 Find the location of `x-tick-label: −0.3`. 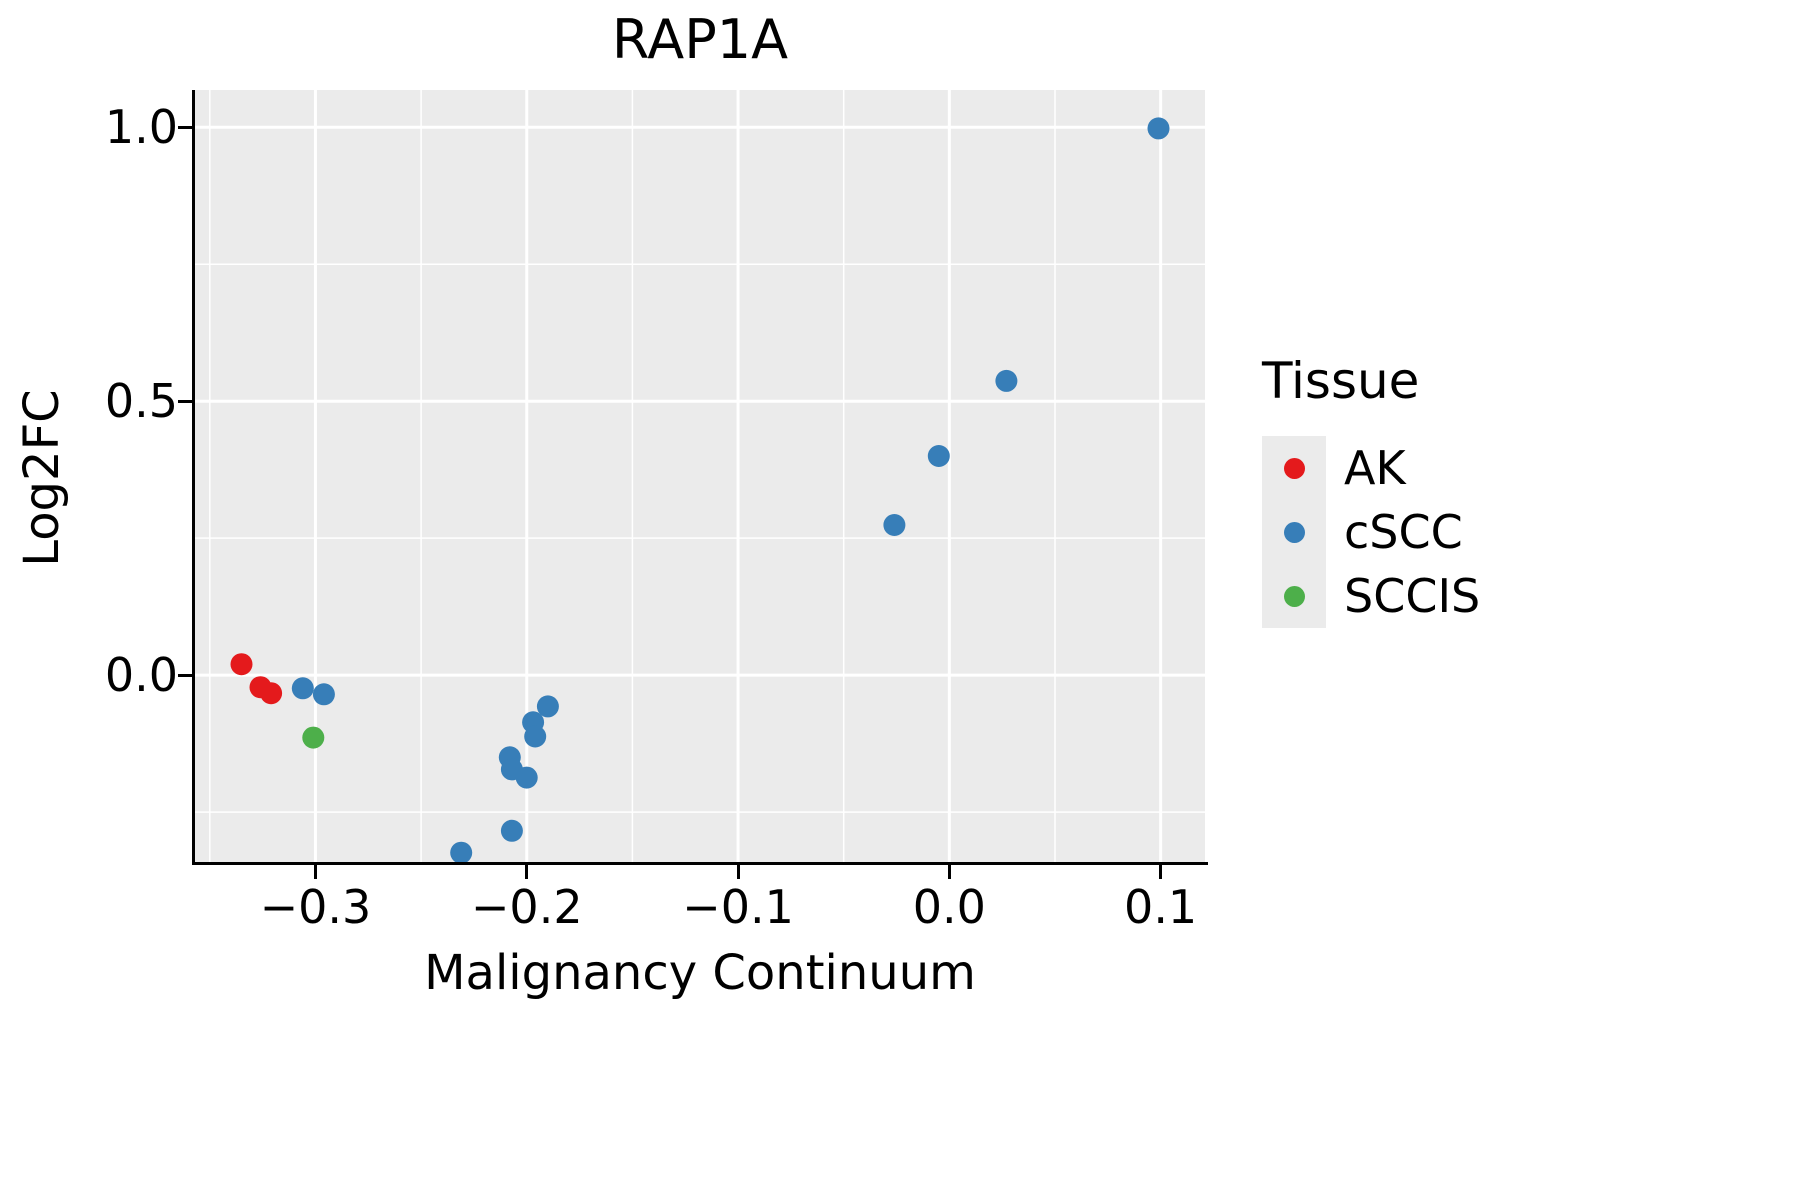

x-tick-label: −0.3 is located at coordinates (315, 907).